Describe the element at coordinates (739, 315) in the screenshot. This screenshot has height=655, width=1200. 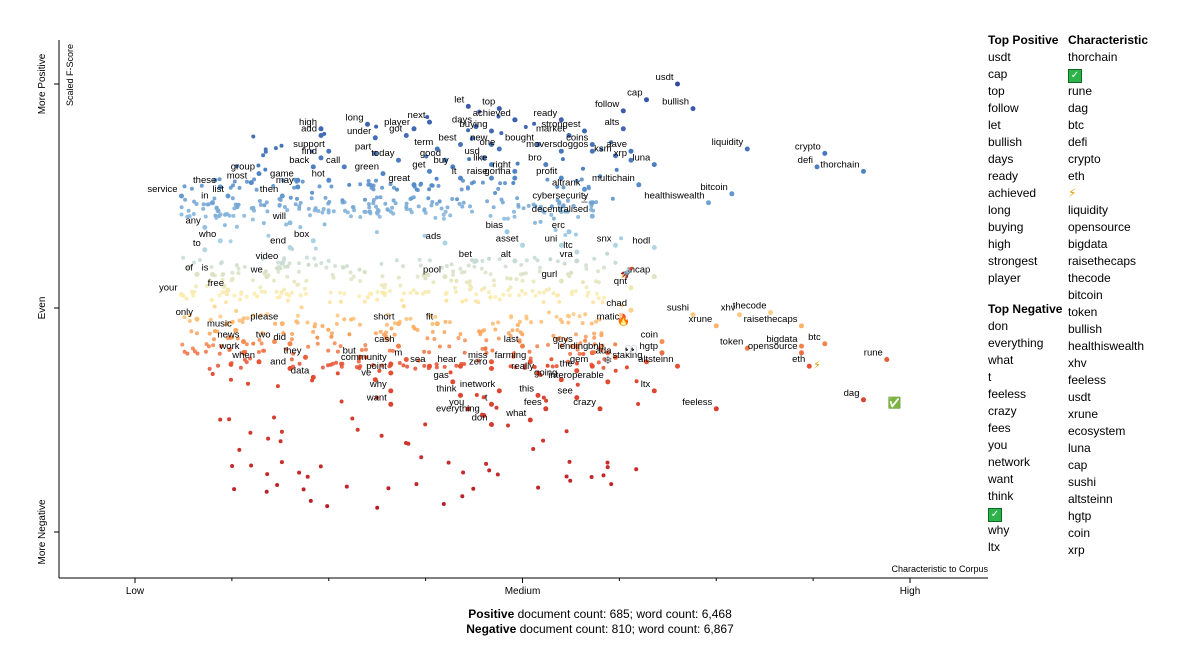
I see `point-xhv` at that location.